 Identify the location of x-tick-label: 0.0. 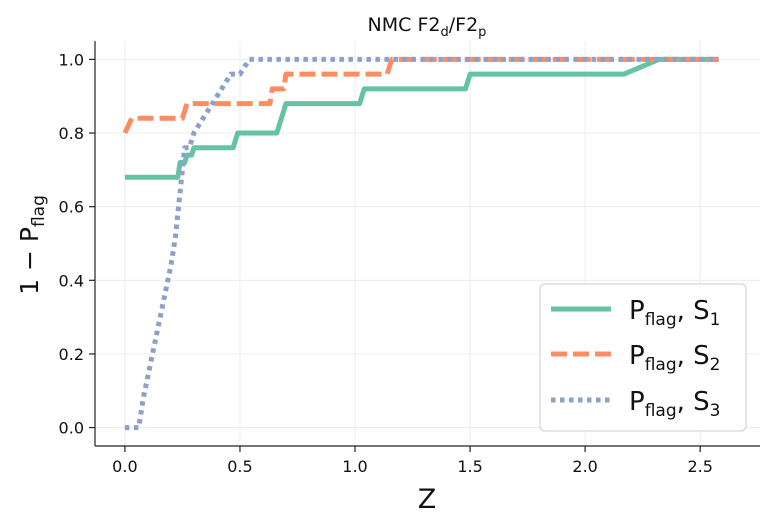
(124, 466).